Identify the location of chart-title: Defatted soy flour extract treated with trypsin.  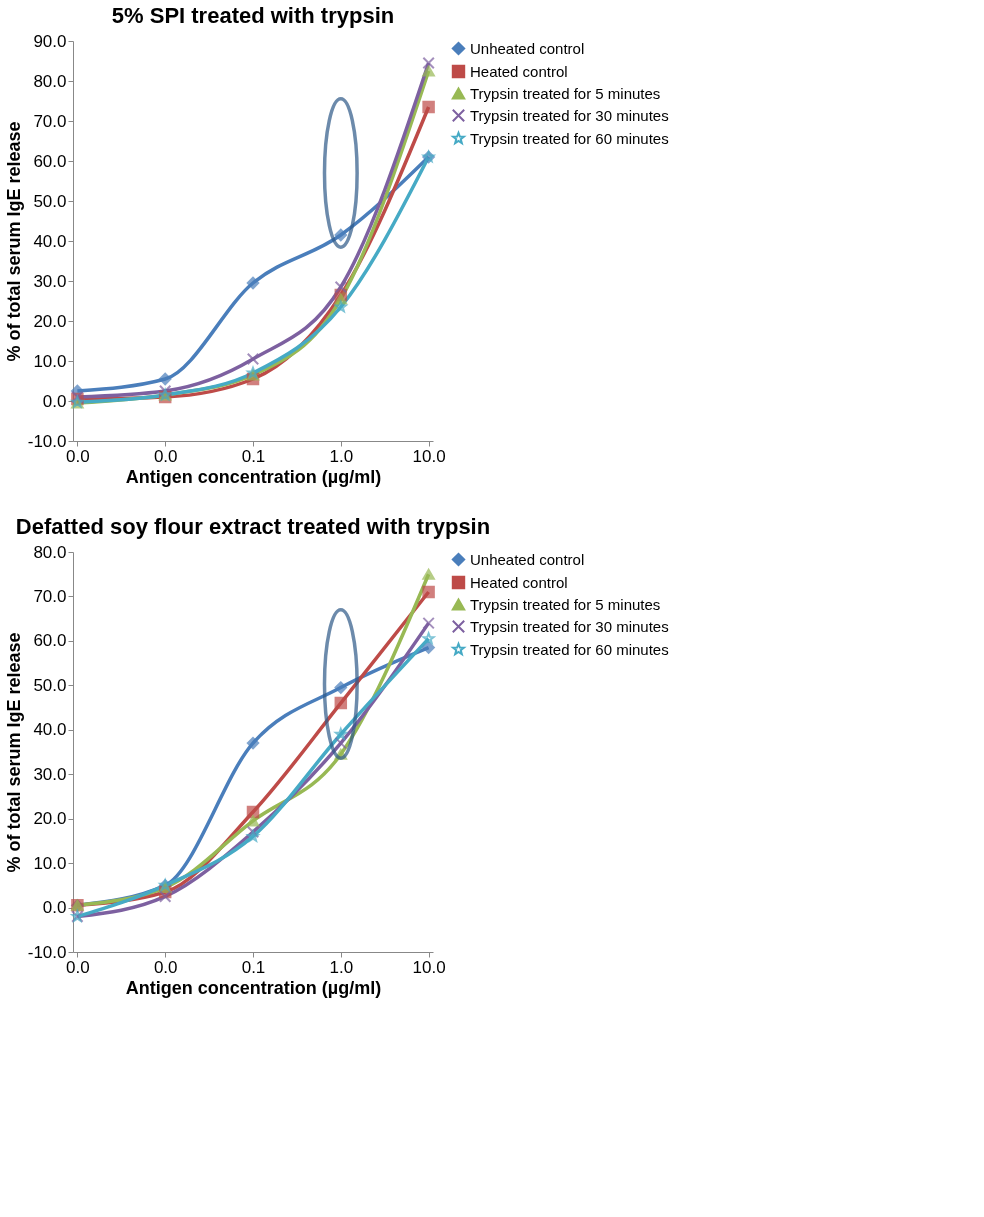
(253, 526).